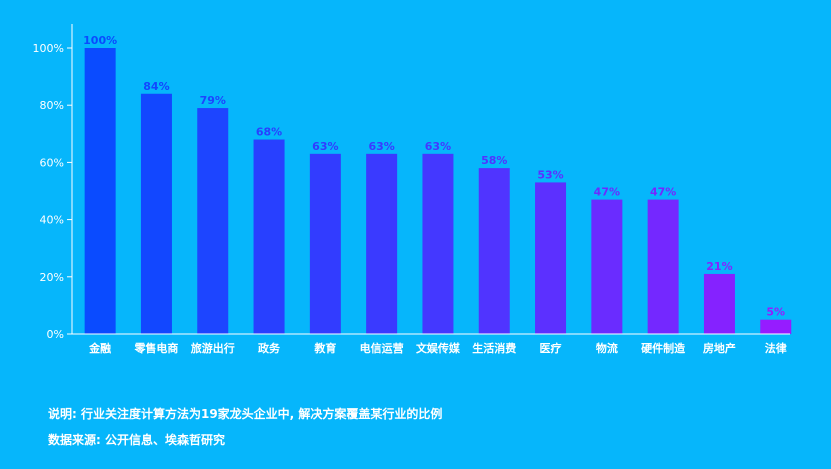 The width and height of the screenshot is (831, 469). I want to click on x-axis: 金融 零售电商 旅游出行 政务 教育 电信运营 文娱传媒 生活消费 医疗 物流 硬件制造 房地产 法律, so click(431, 344).